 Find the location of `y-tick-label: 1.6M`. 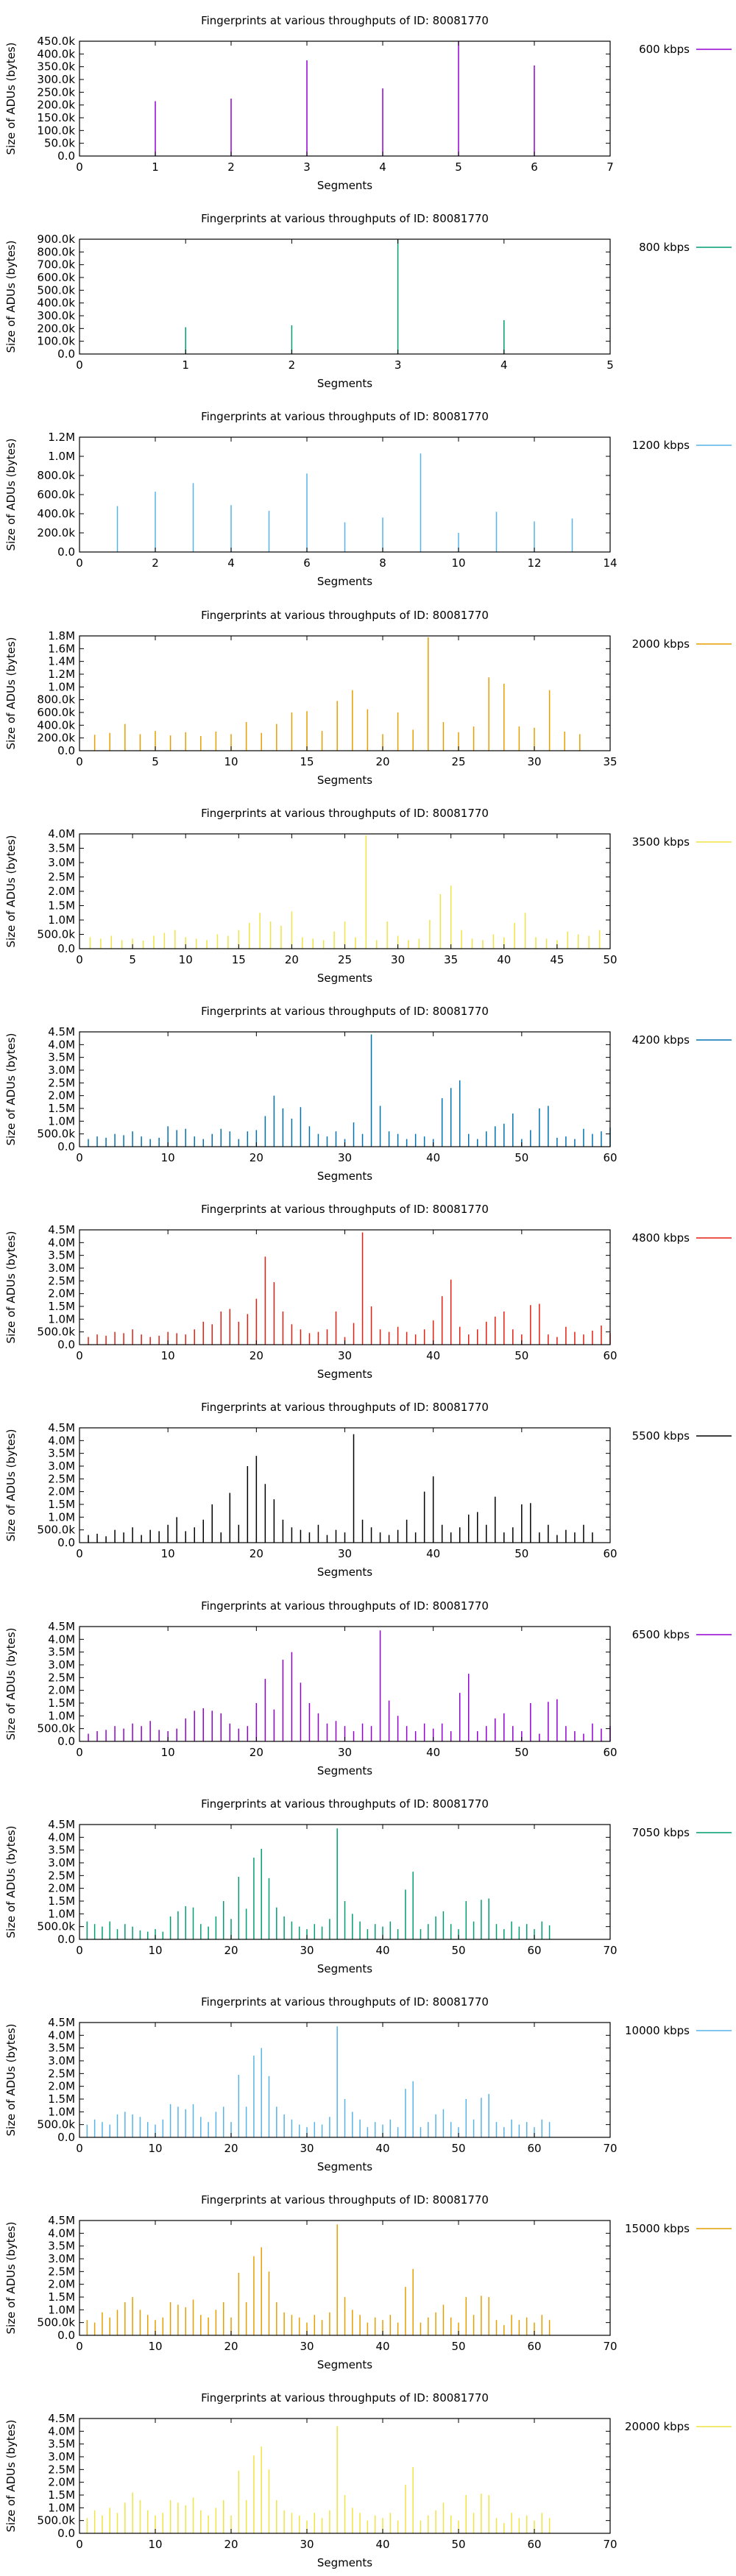

y-tick-label: 1.6M is located at coordinates (61, 648).